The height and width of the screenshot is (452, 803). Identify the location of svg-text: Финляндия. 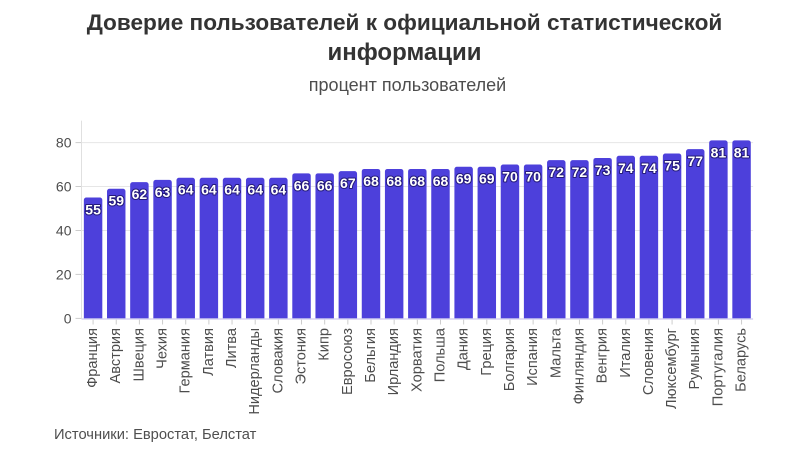
(579, 366).